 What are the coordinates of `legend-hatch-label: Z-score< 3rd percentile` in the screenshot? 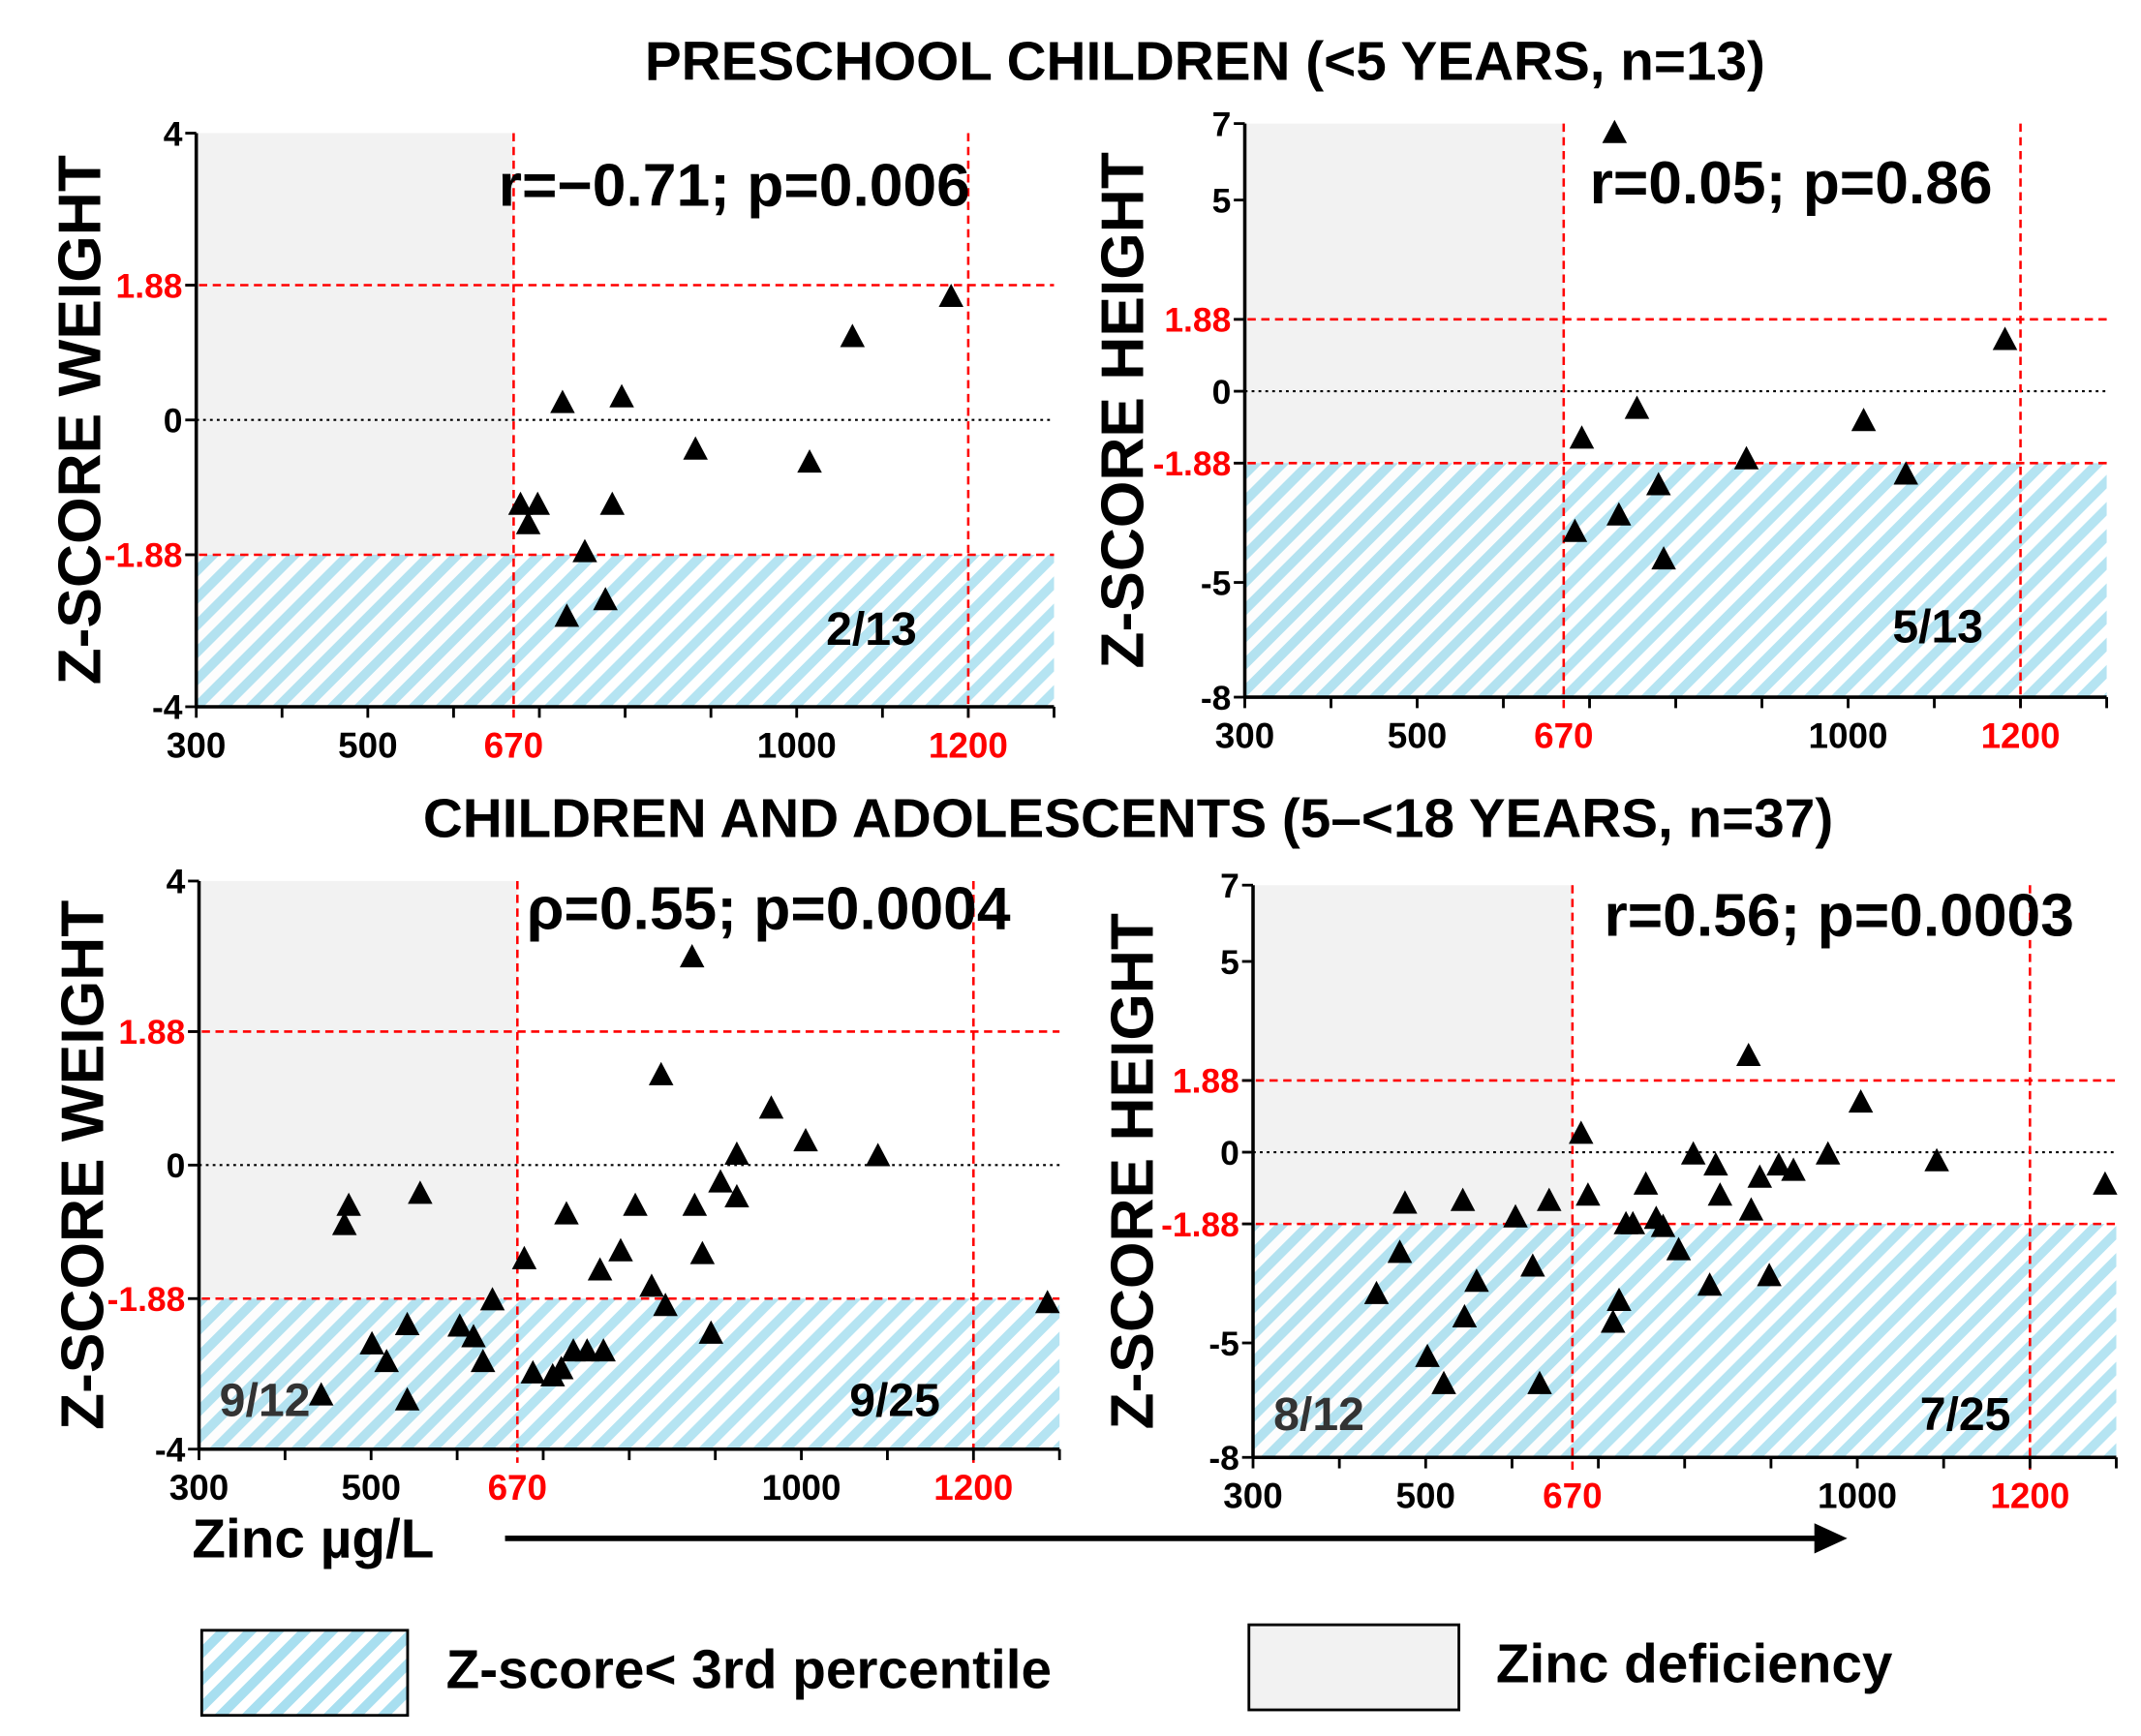 It's located at (749, 1669).